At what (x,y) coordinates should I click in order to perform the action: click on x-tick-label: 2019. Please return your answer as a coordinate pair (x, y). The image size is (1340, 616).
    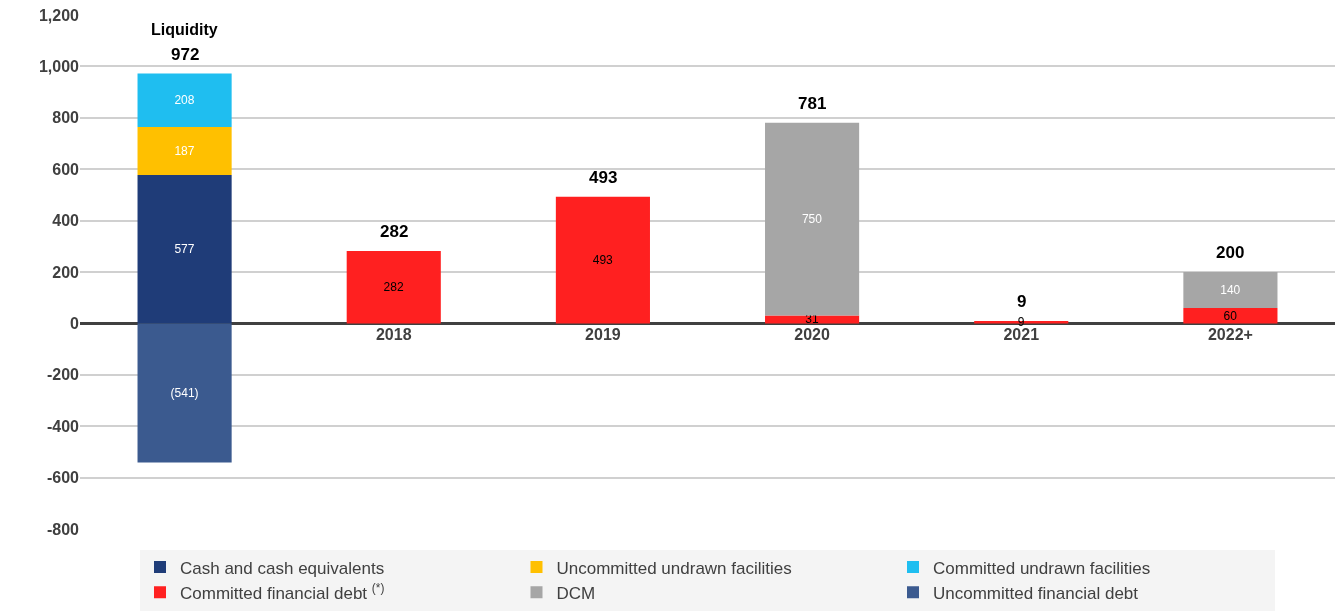
    Looking at the image, I should click on (603, 335).